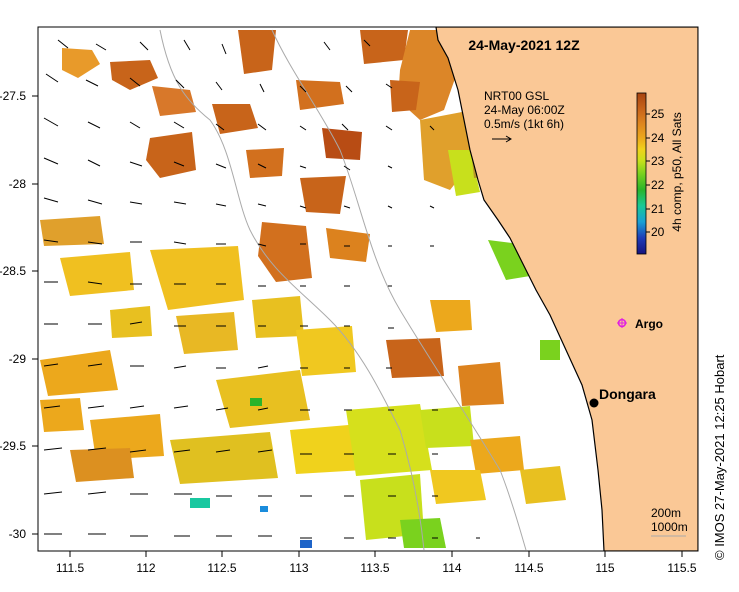 The image size is (739, 592). Describe the element at coordinates (35, 315) in the screenshot. I see `y-axis-ticks` at that location.